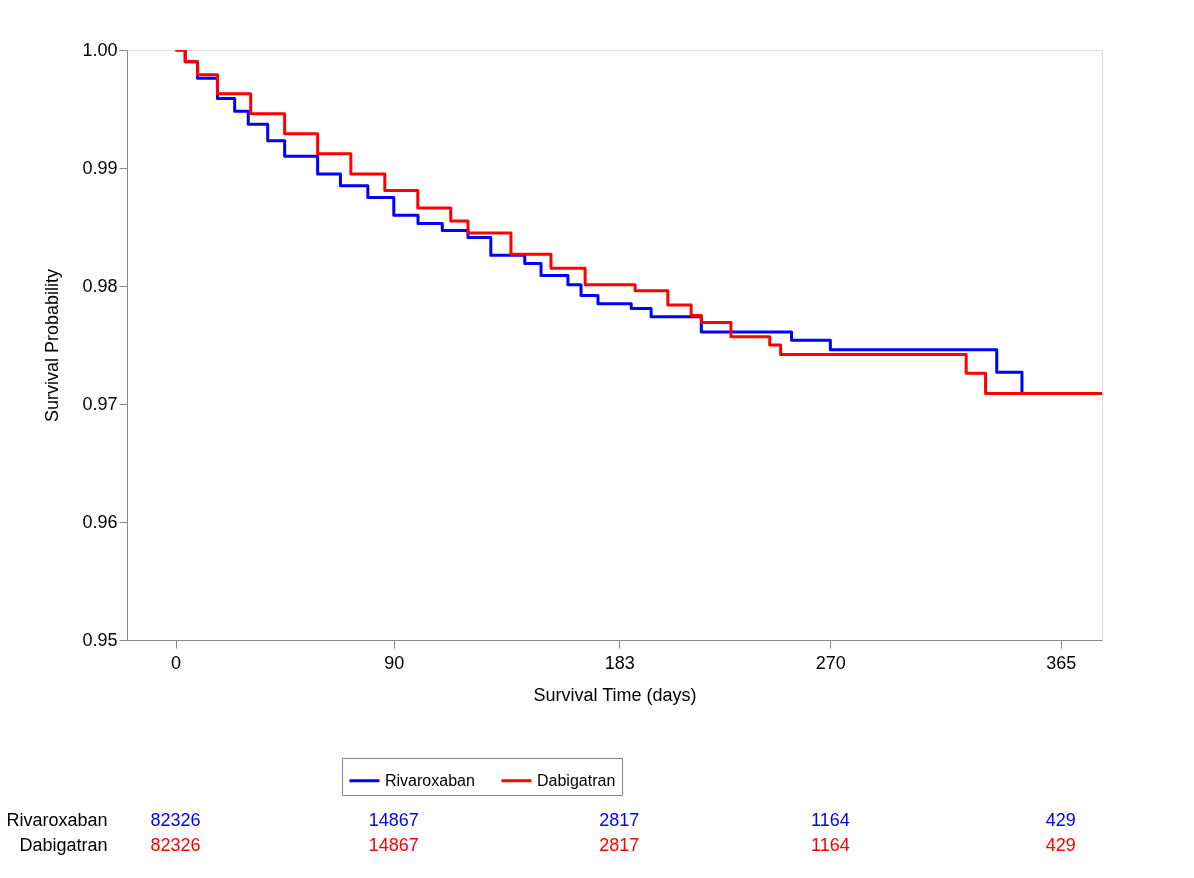 This screenshot has width=1194, height=878. I want to click on y-tick-label: 0.98, so click(100, 285).